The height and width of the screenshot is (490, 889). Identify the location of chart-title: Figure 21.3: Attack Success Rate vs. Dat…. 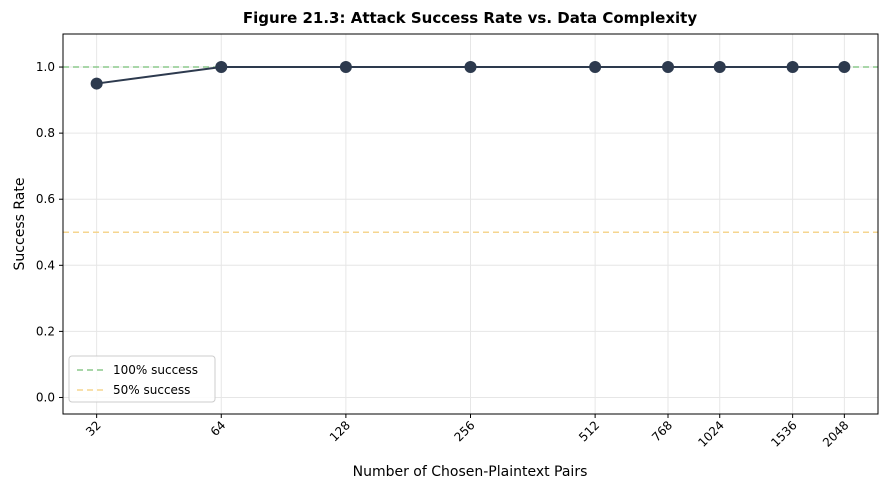
(470, 18).